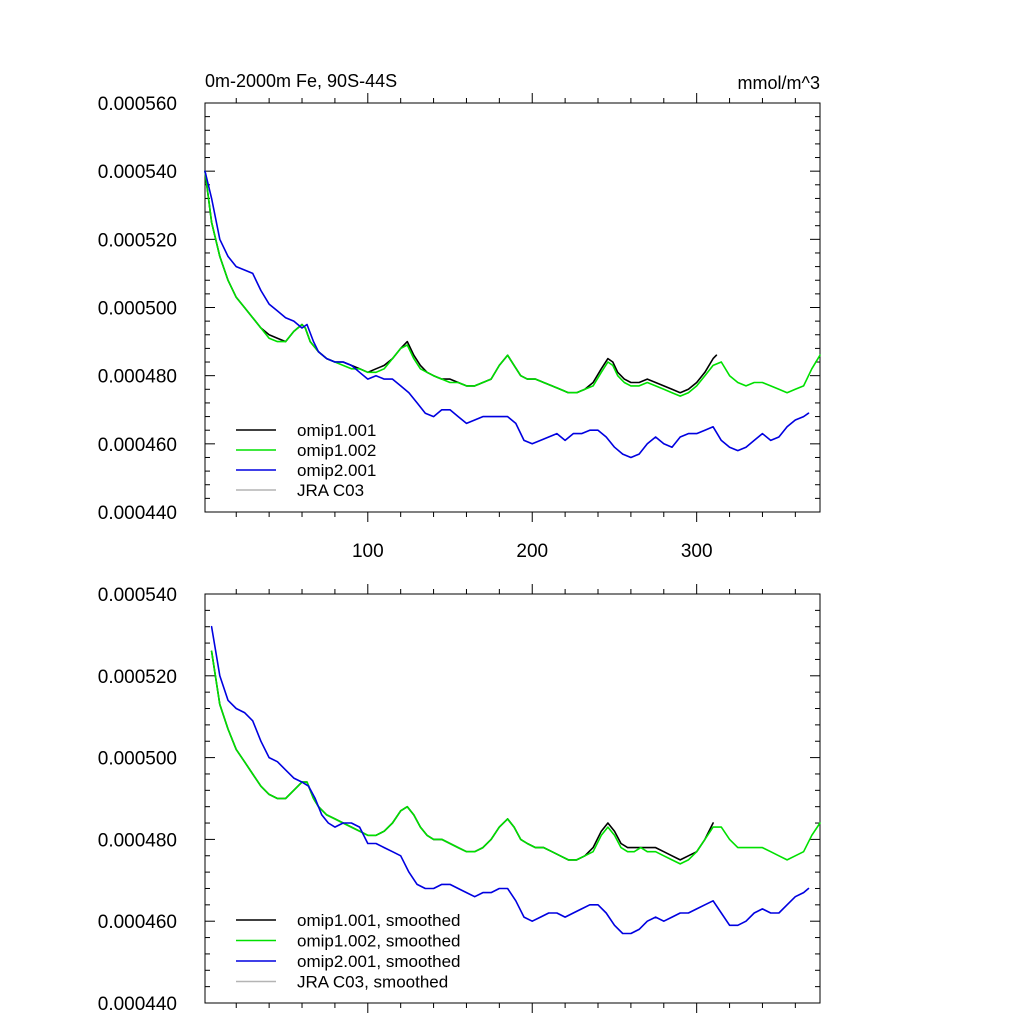  Describe the element at coordinates (379, 920) in the screenshot. I see `legend-label: omip1.001, smoothed` at that location.